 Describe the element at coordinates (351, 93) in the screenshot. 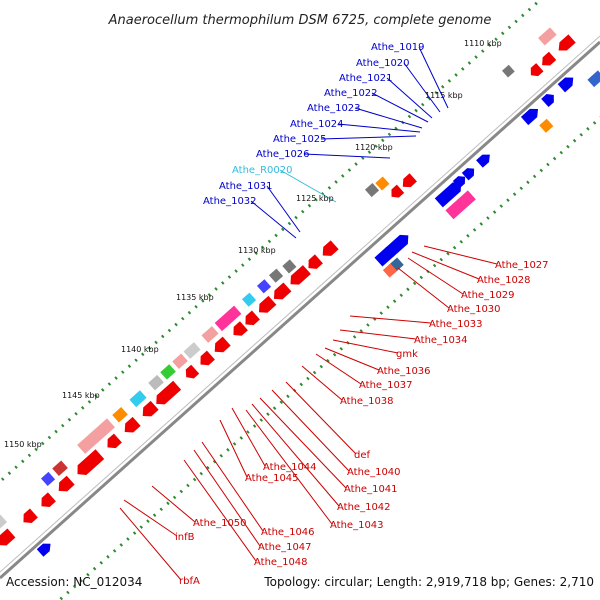

I see `gene-label-top: Athe_1022` at that location.